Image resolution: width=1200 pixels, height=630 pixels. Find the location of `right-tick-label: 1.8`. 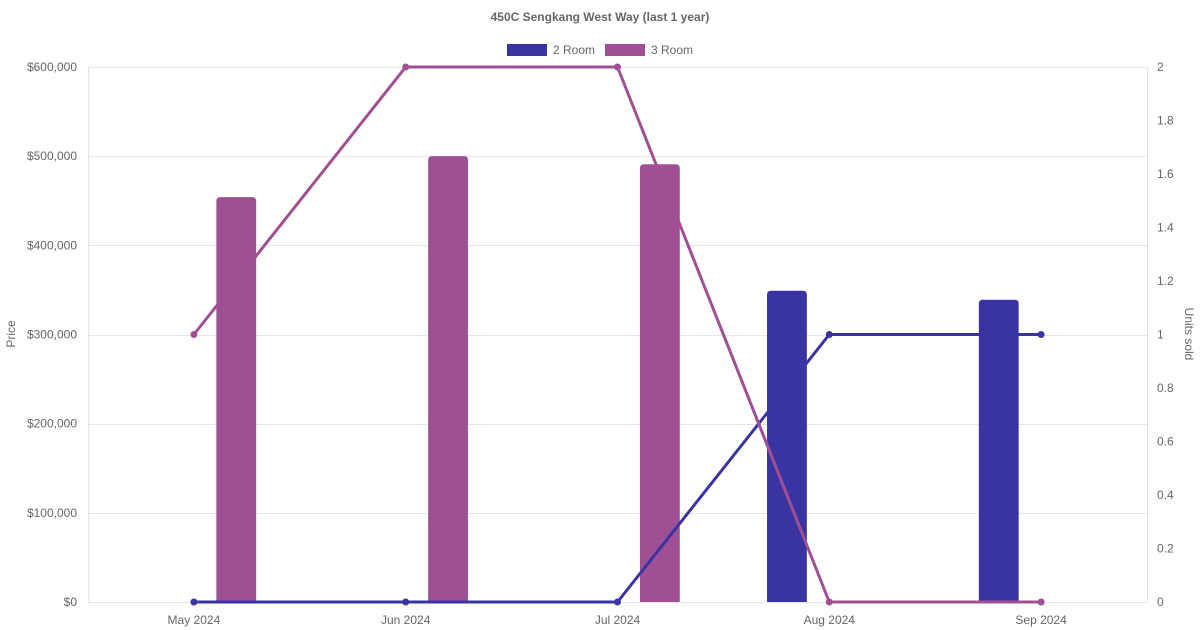

right-tick-label: 1.8 is located at coordinates (1165, 121).